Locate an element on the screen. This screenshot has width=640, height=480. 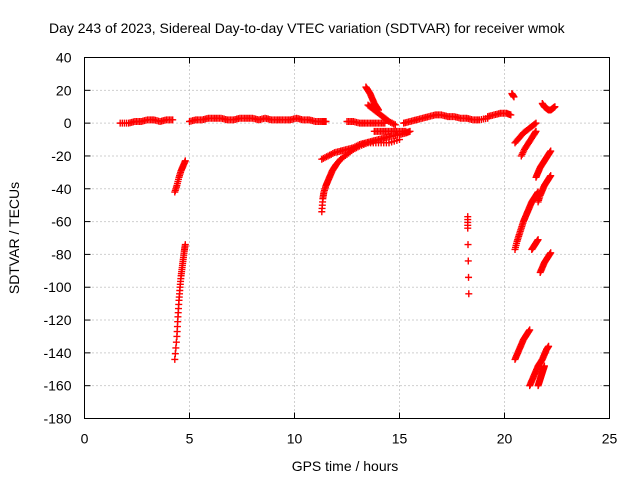
y-axis-label: SDTVAR / TECUs is located at coordinates (14, 238).